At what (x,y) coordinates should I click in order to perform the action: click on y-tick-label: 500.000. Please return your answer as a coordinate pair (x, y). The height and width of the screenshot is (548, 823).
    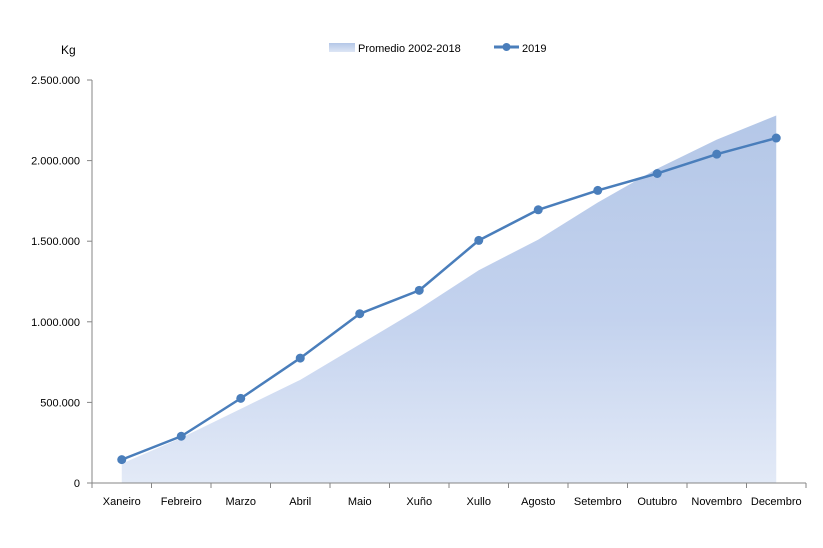
    Looking at the image, I should click on (60, 403).